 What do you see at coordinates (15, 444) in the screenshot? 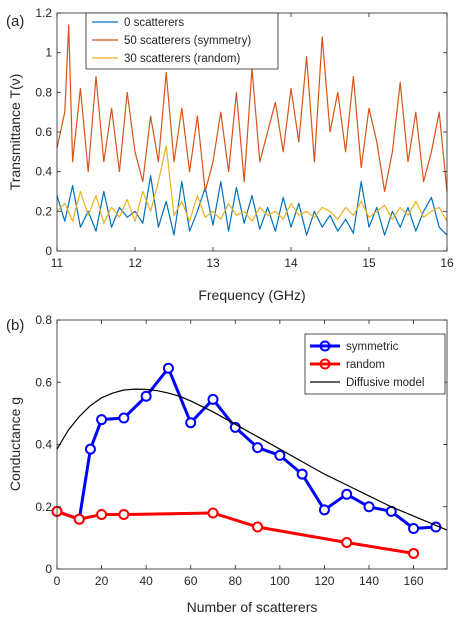
I see `panel-b-y-axis-label: Conductance g` at bounding box center [15, 444].